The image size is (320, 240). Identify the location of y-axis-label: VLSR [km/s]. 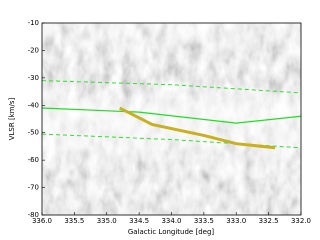
(12, 118).